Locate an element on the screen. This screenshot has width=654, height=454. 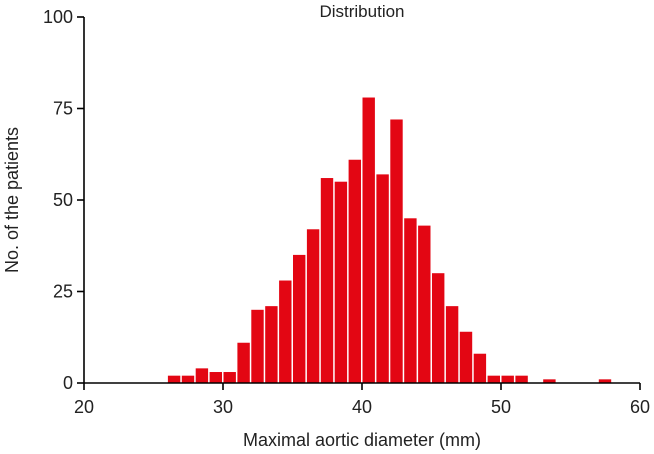
x-tick-label: 30 is located at coordinates (223, 407).